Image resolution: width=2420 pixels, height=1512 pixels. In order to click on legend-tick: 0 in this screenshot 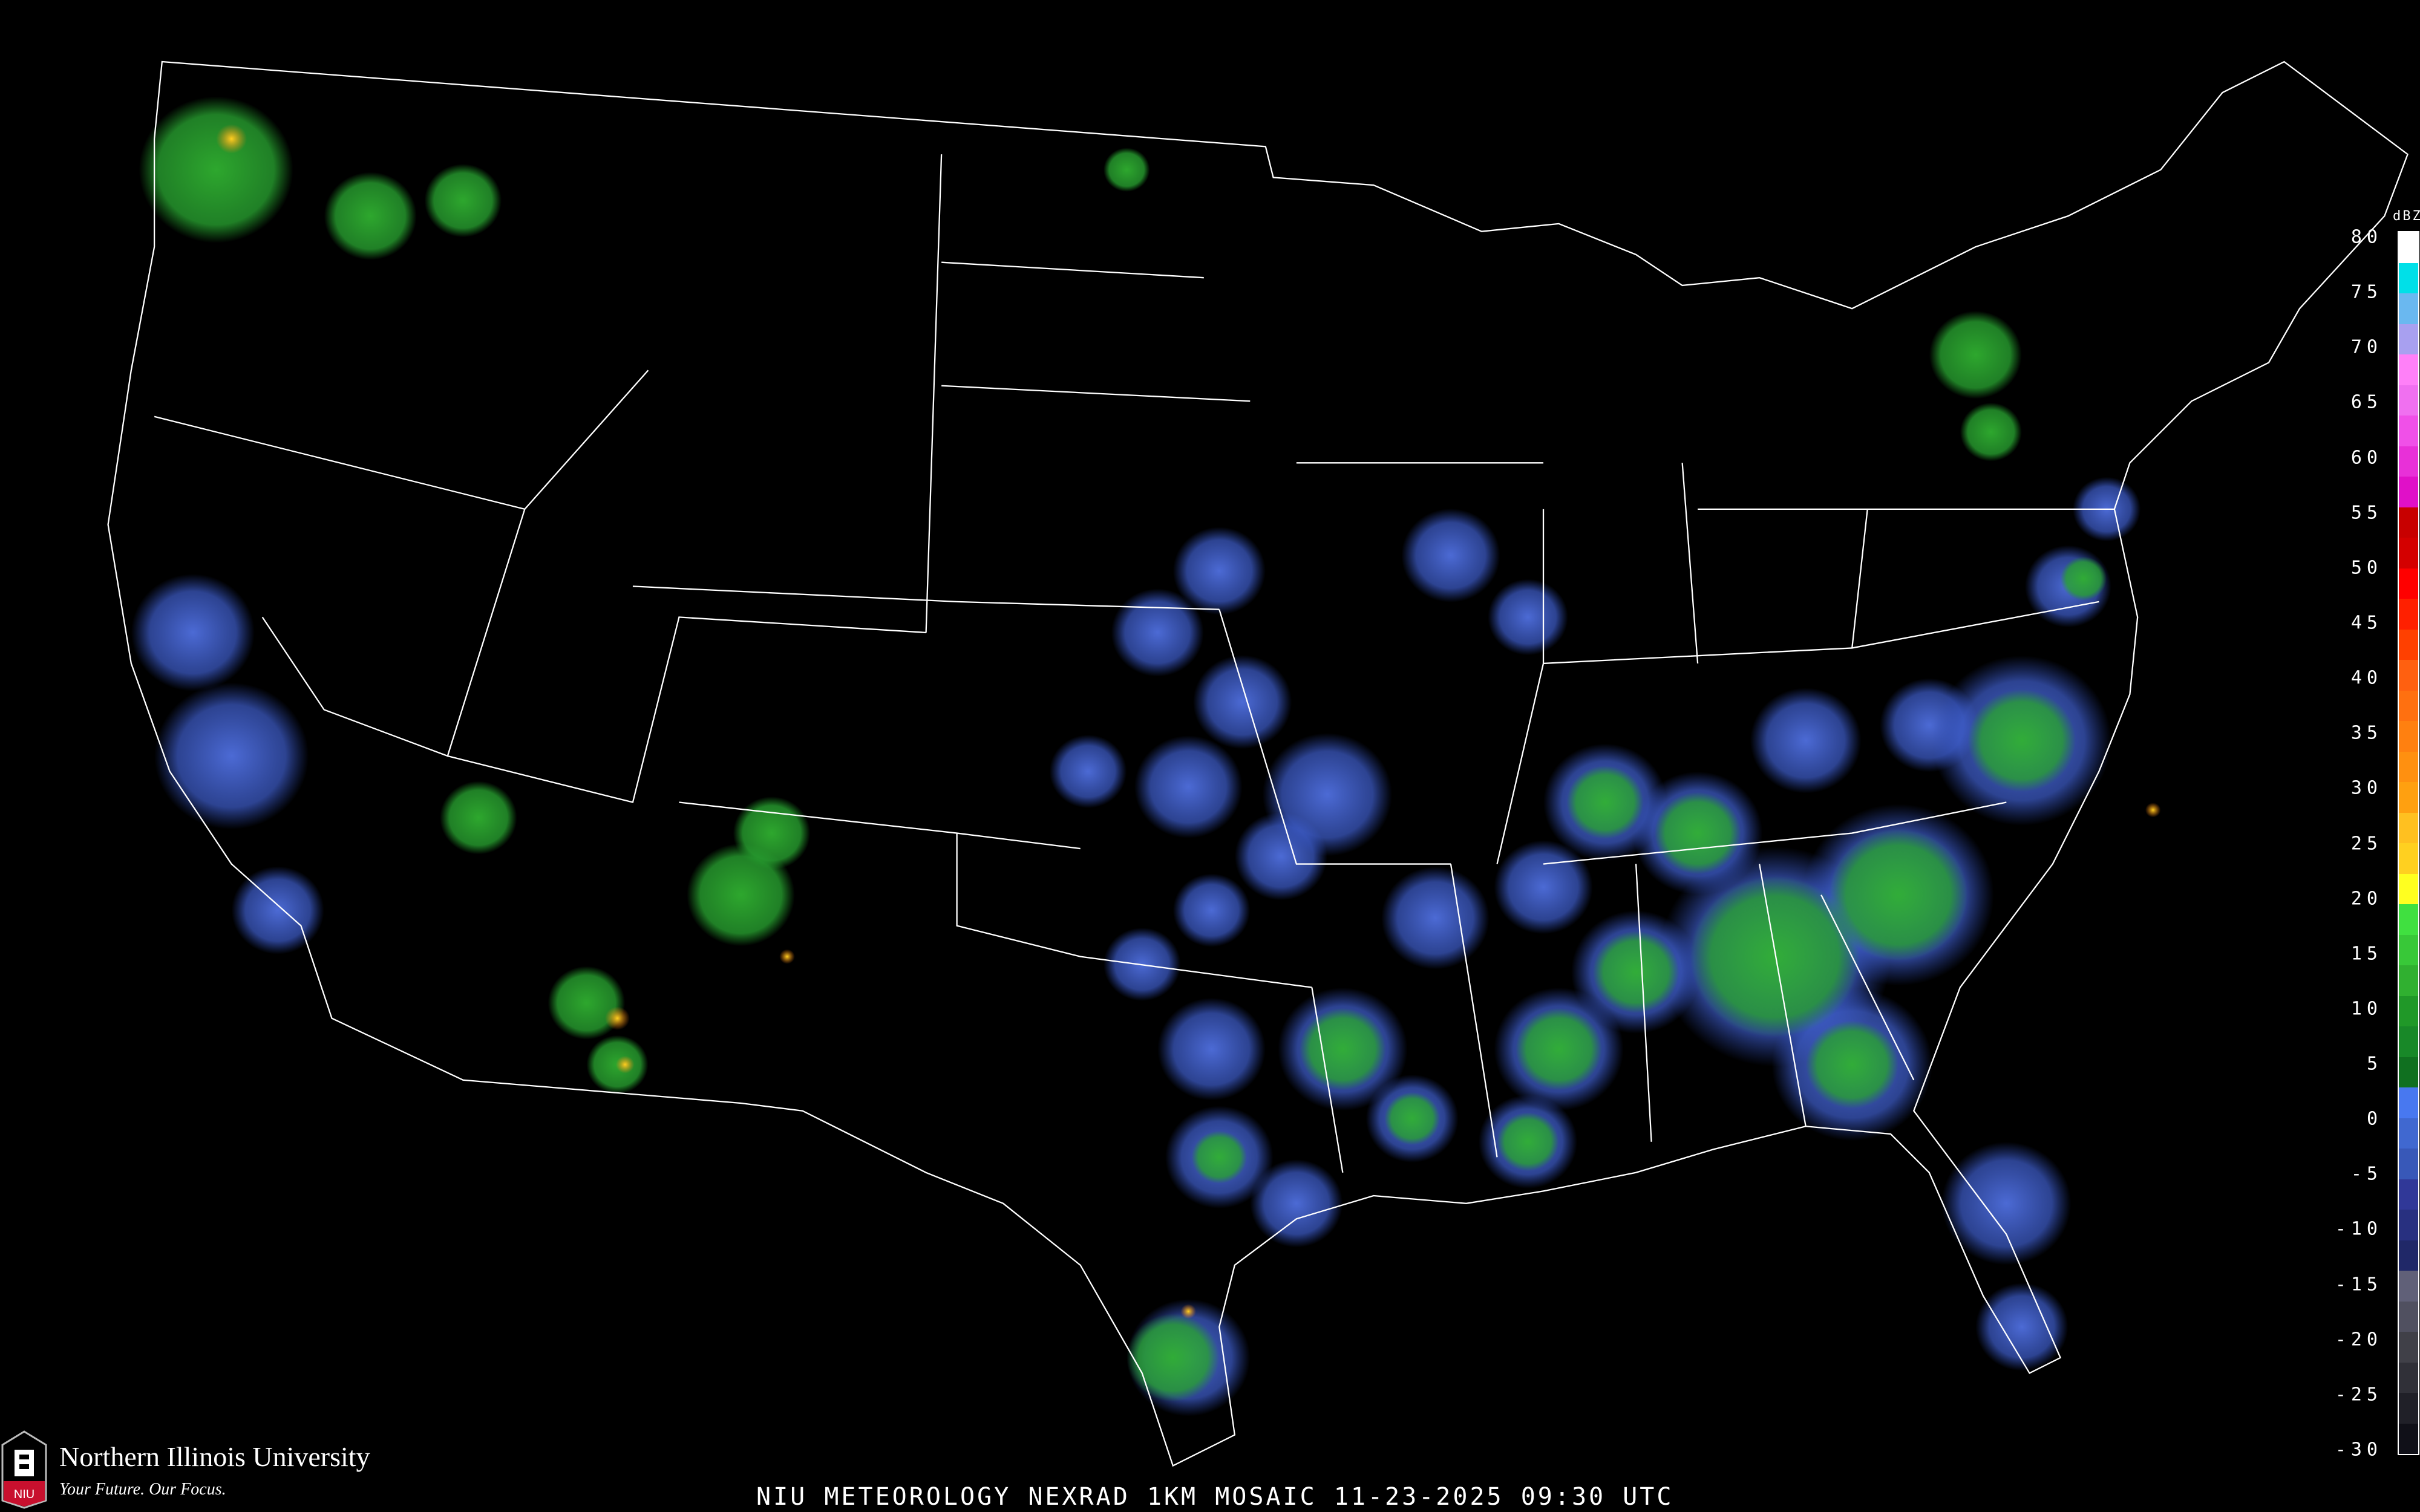, I will do `click(2374, 1119)`.